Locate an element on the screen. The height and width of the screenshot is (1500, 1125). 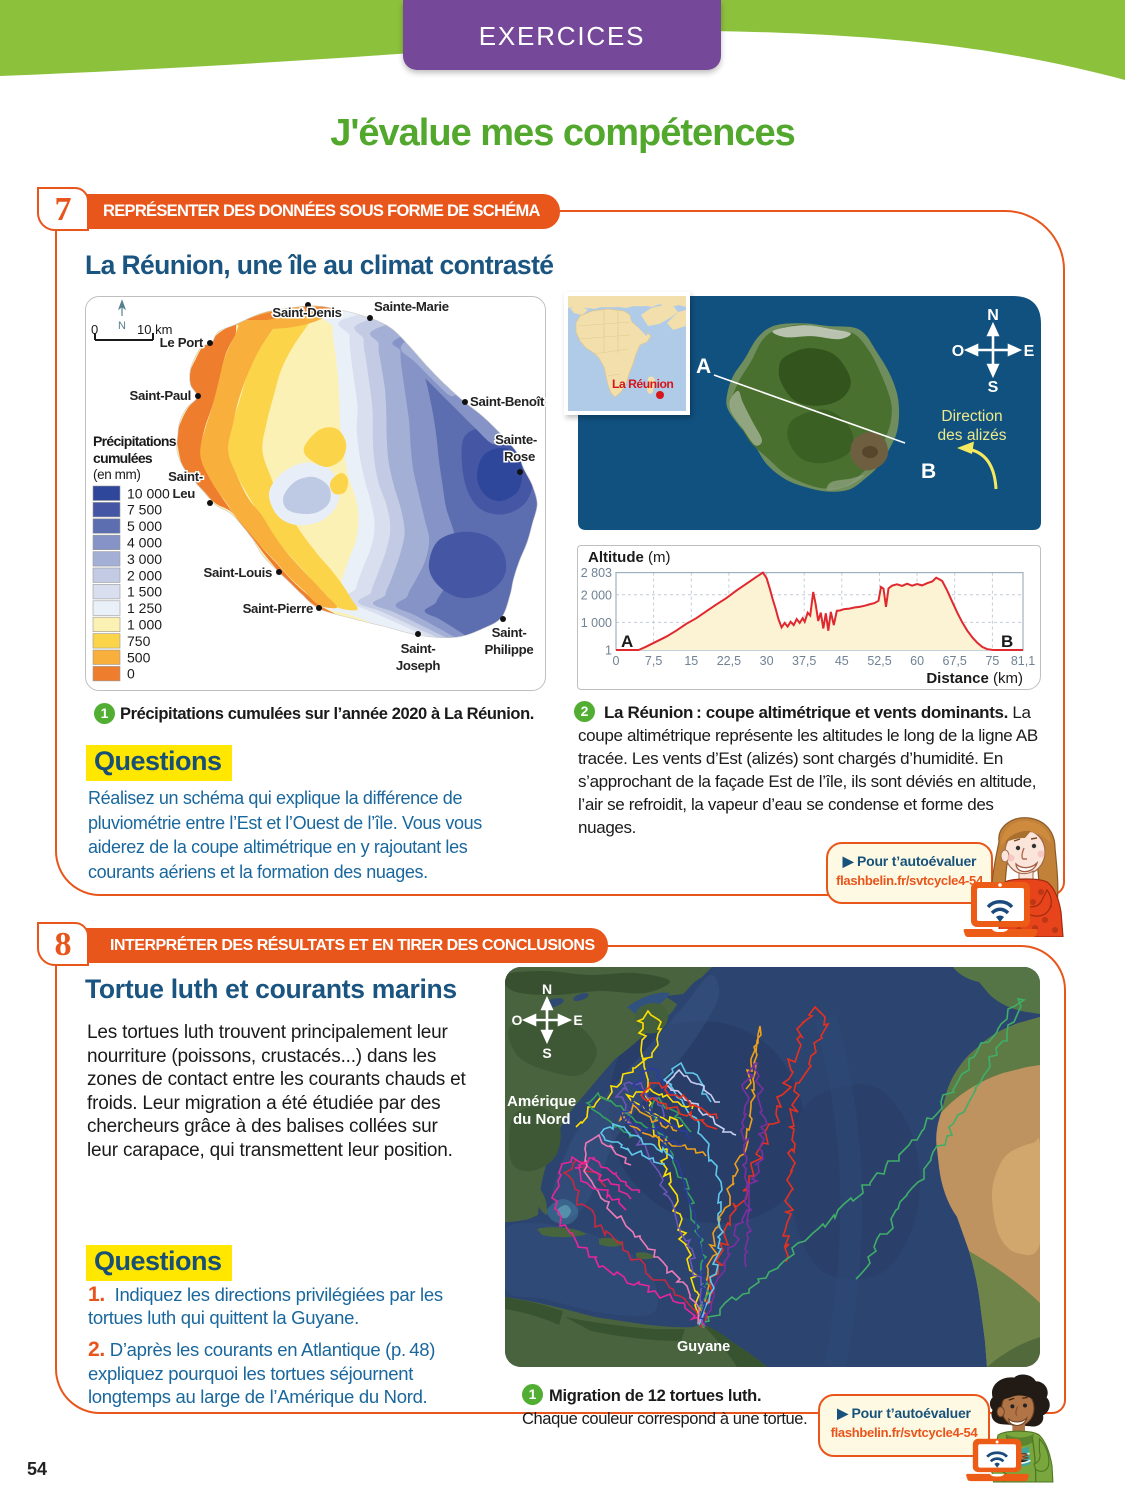
svg-text: 22,5 is located at coordinates (729, 661).